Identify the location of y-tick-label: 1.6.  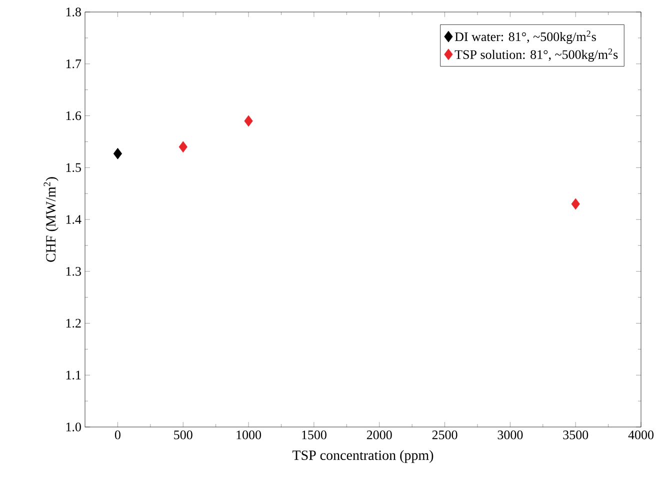
(74, 115).